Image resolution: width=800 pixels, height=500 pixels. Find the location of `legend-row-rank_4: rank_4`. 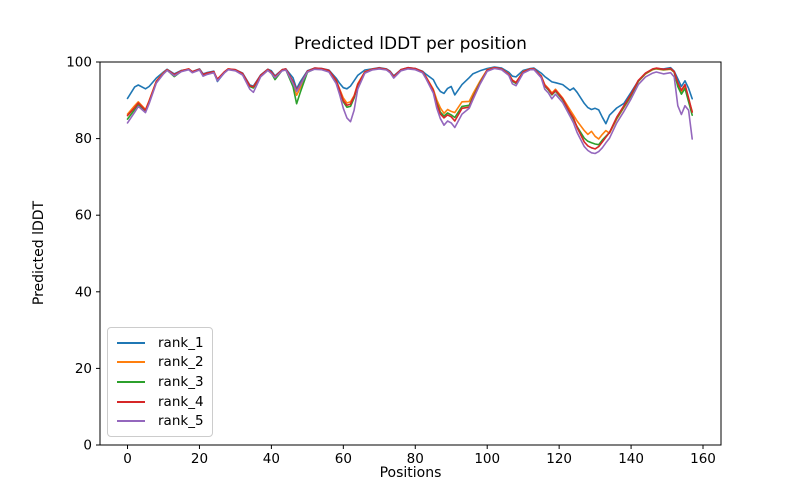

legend-row-rank_4: rank_4 is located at coordinates (160, 401).